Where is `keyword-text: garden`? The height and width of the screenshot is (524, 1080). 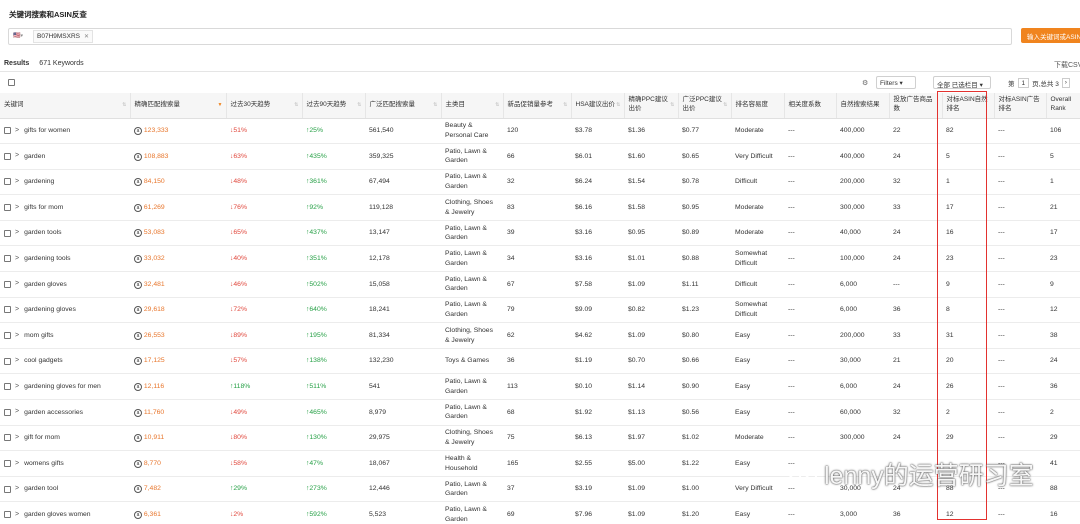 keyword-text: garden is located at coordinates (35, 156).